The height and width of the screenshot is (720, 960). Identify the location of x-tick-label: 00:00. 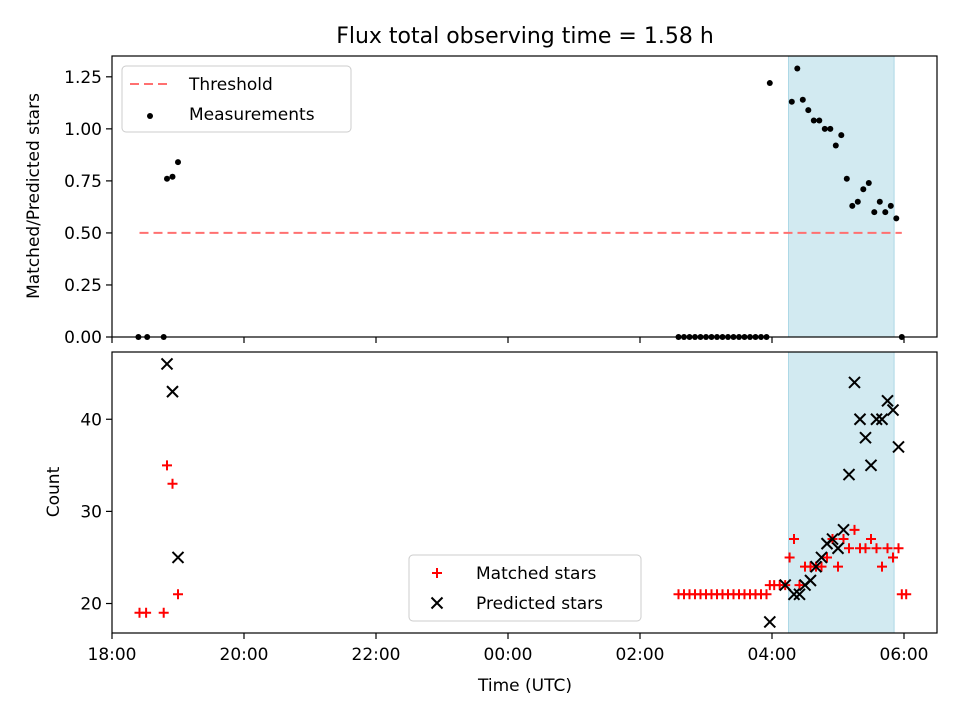
(508, 655).